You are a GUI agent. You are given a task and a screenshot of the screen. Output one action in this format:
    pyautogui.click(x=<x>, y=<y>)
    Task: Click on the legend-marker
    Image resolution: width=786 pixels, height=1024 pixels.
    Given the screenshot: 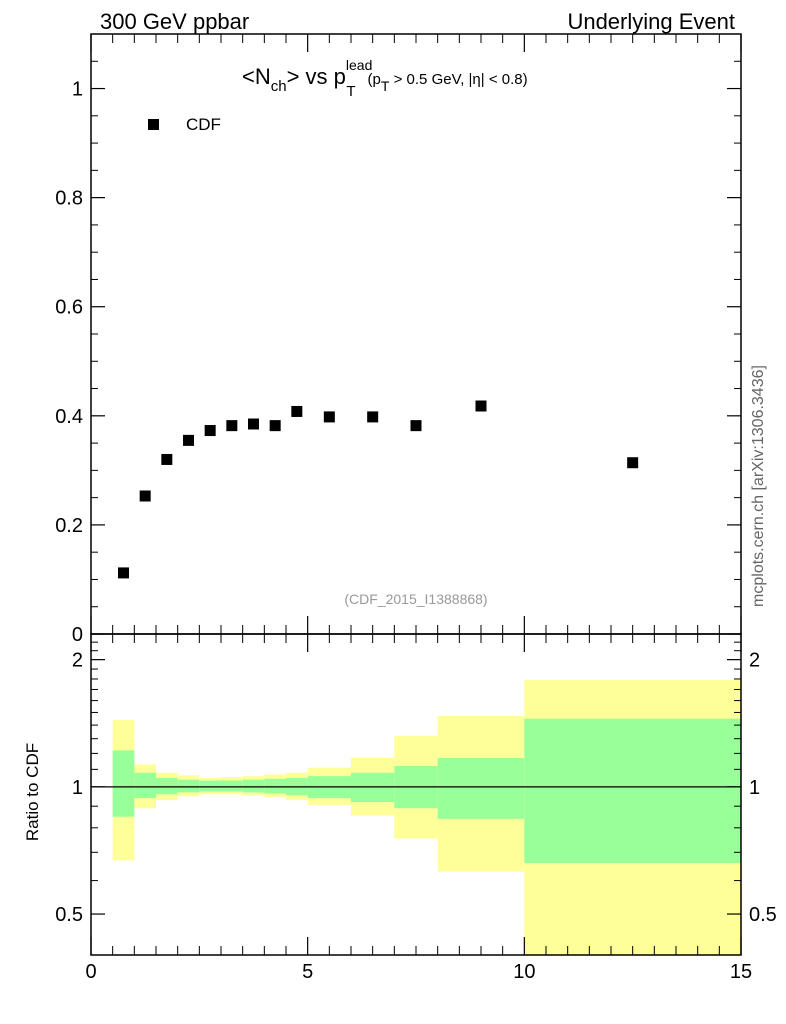 What is the action you would take?
    pyautogui.click(x=153, y=124)
    